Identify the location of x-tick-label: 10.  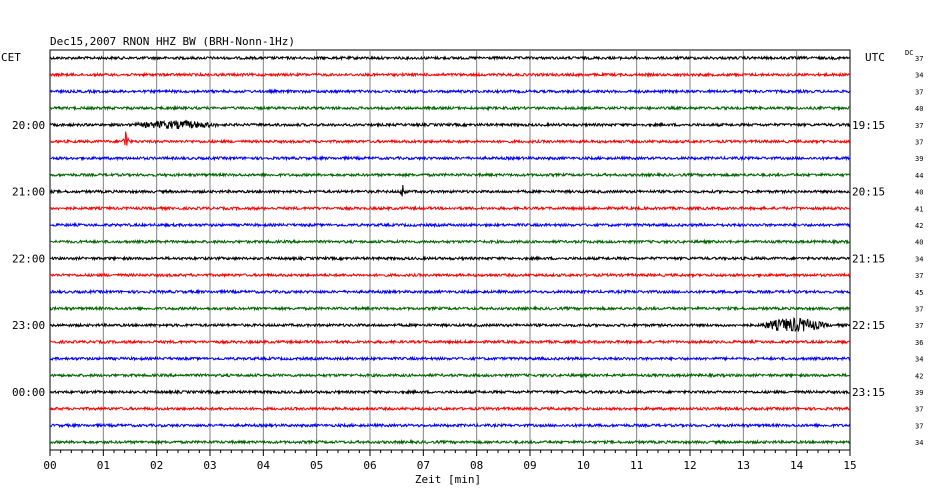
(583, 465).